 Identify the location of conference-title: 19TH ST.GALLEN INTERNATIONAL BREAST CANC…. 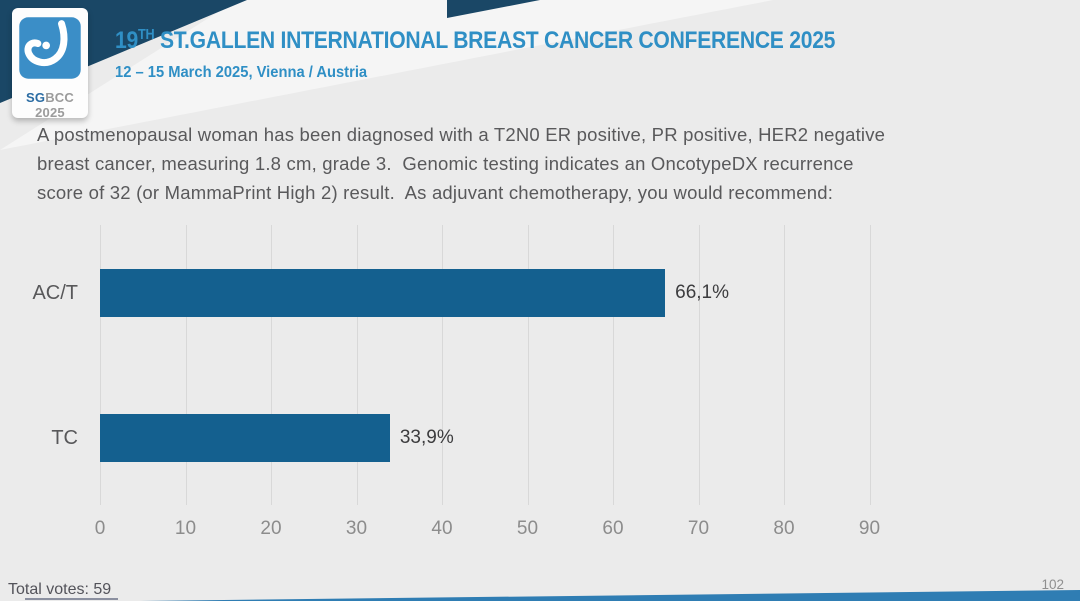
(475, 41).